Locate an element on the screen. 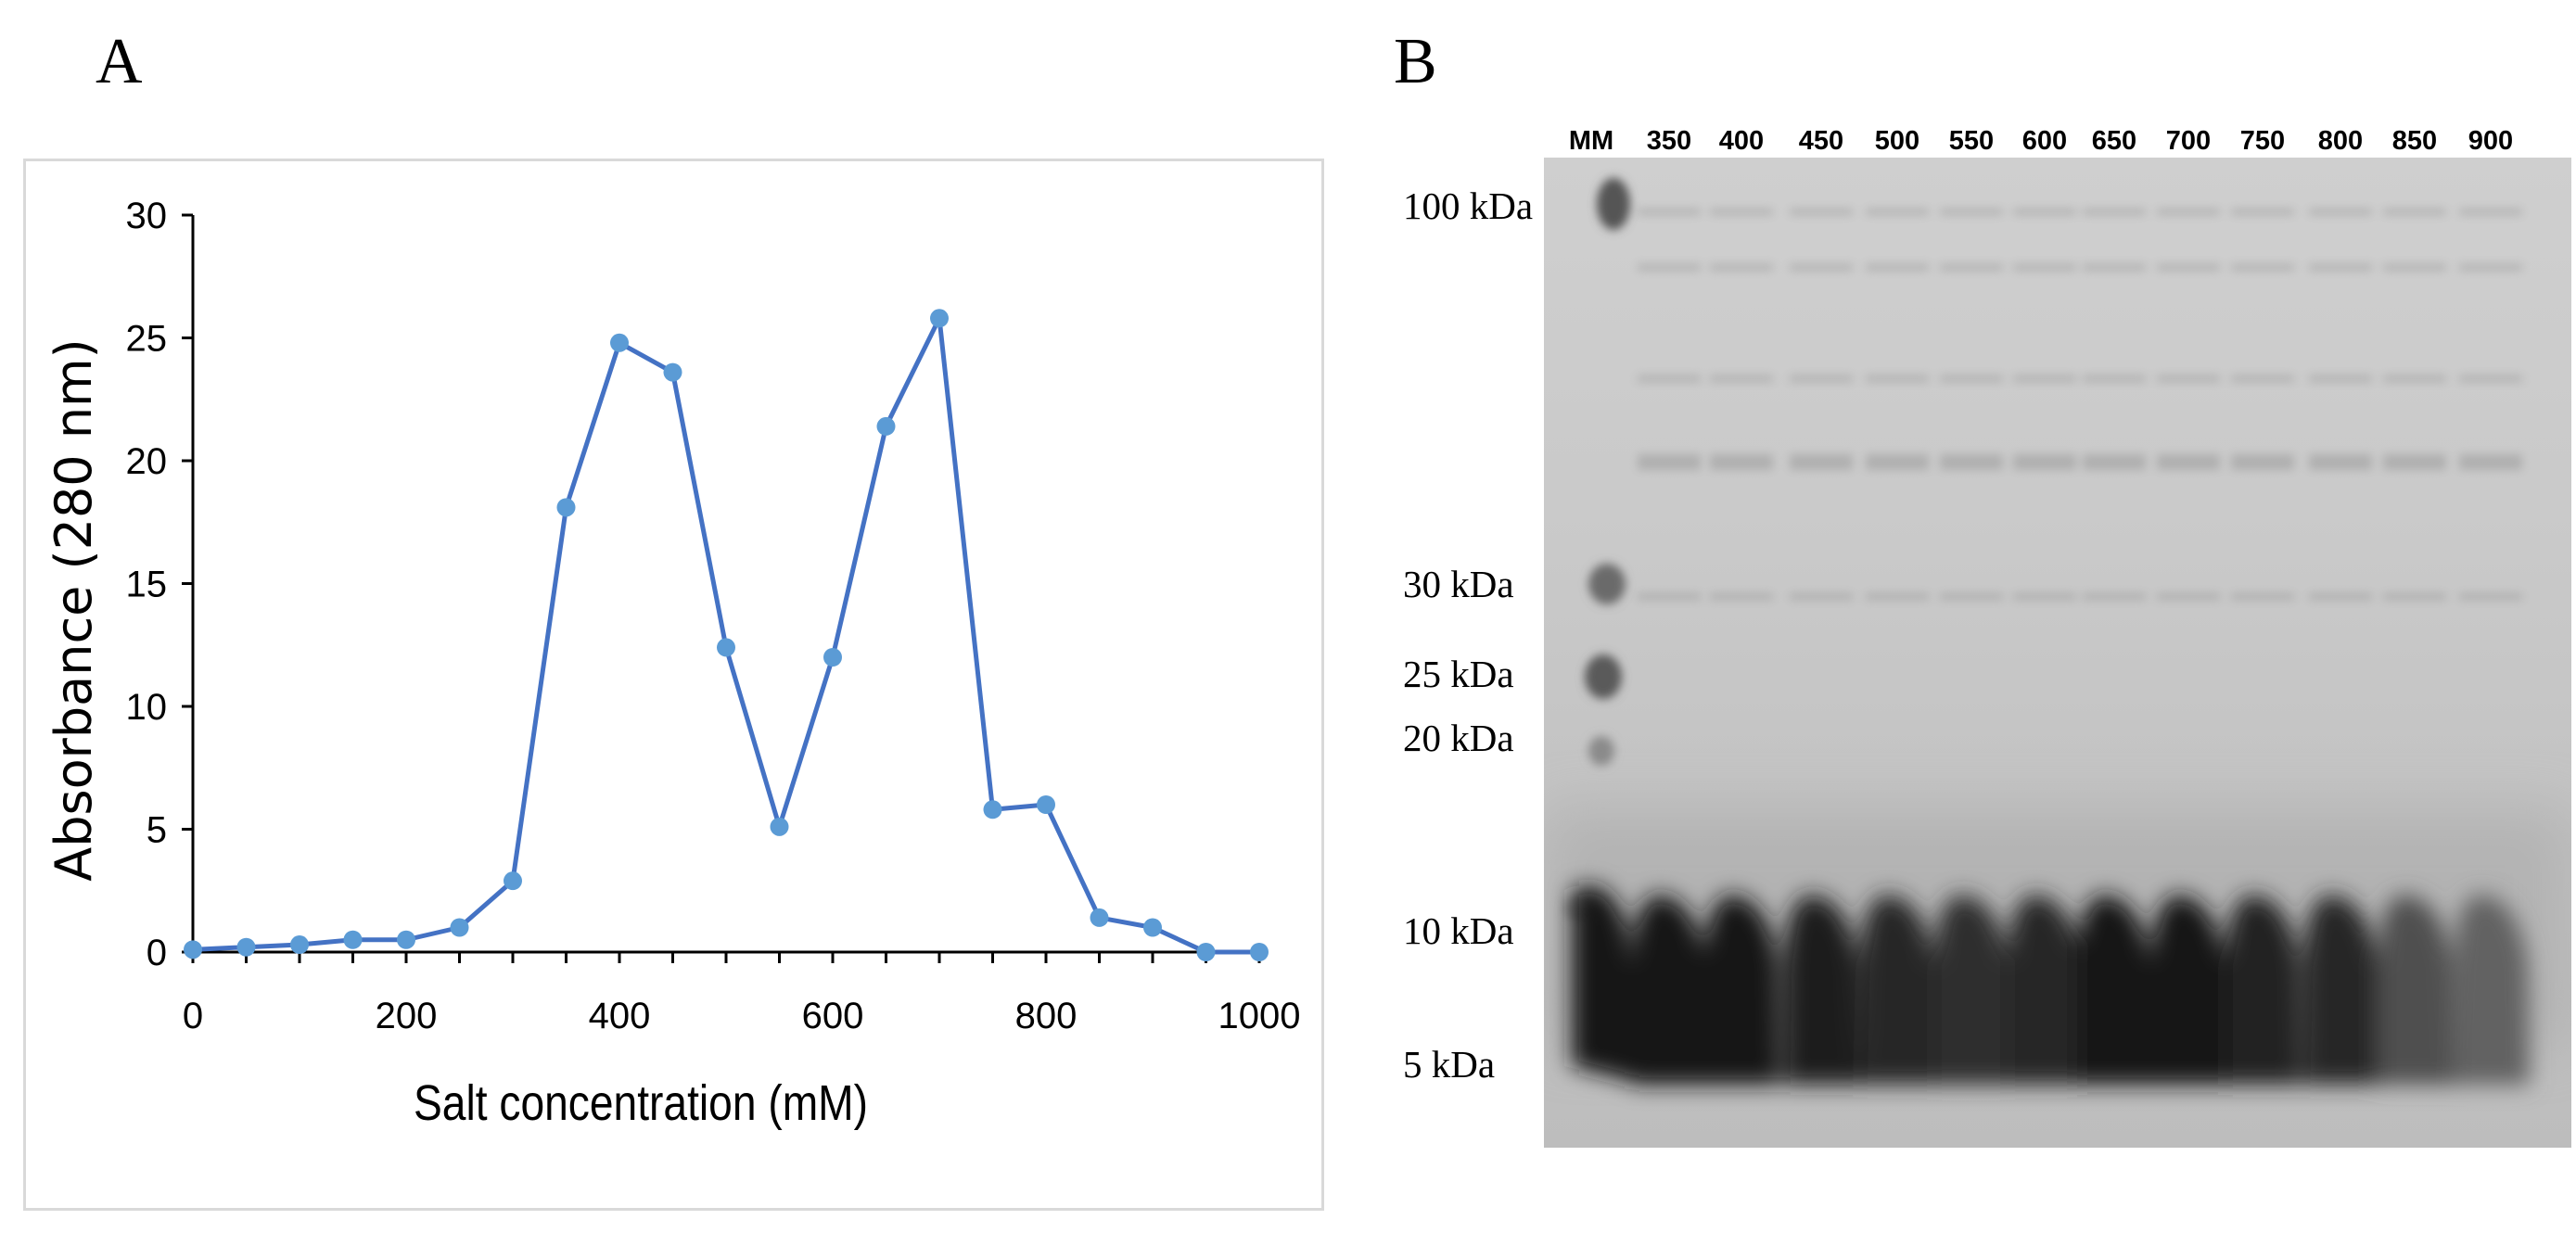 The height and width of the screenshot is (1245, 2576). y-tick-label: 10 is located at coordinates (147, 707).